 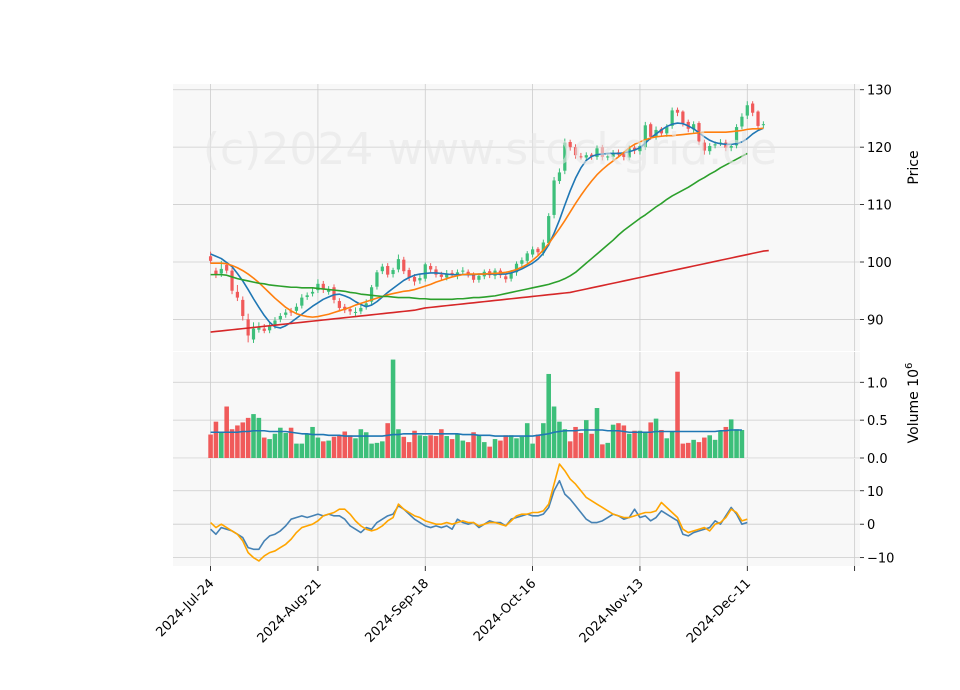 I want to click on macd-ytick-label: −10, so click(x=880, y=559).